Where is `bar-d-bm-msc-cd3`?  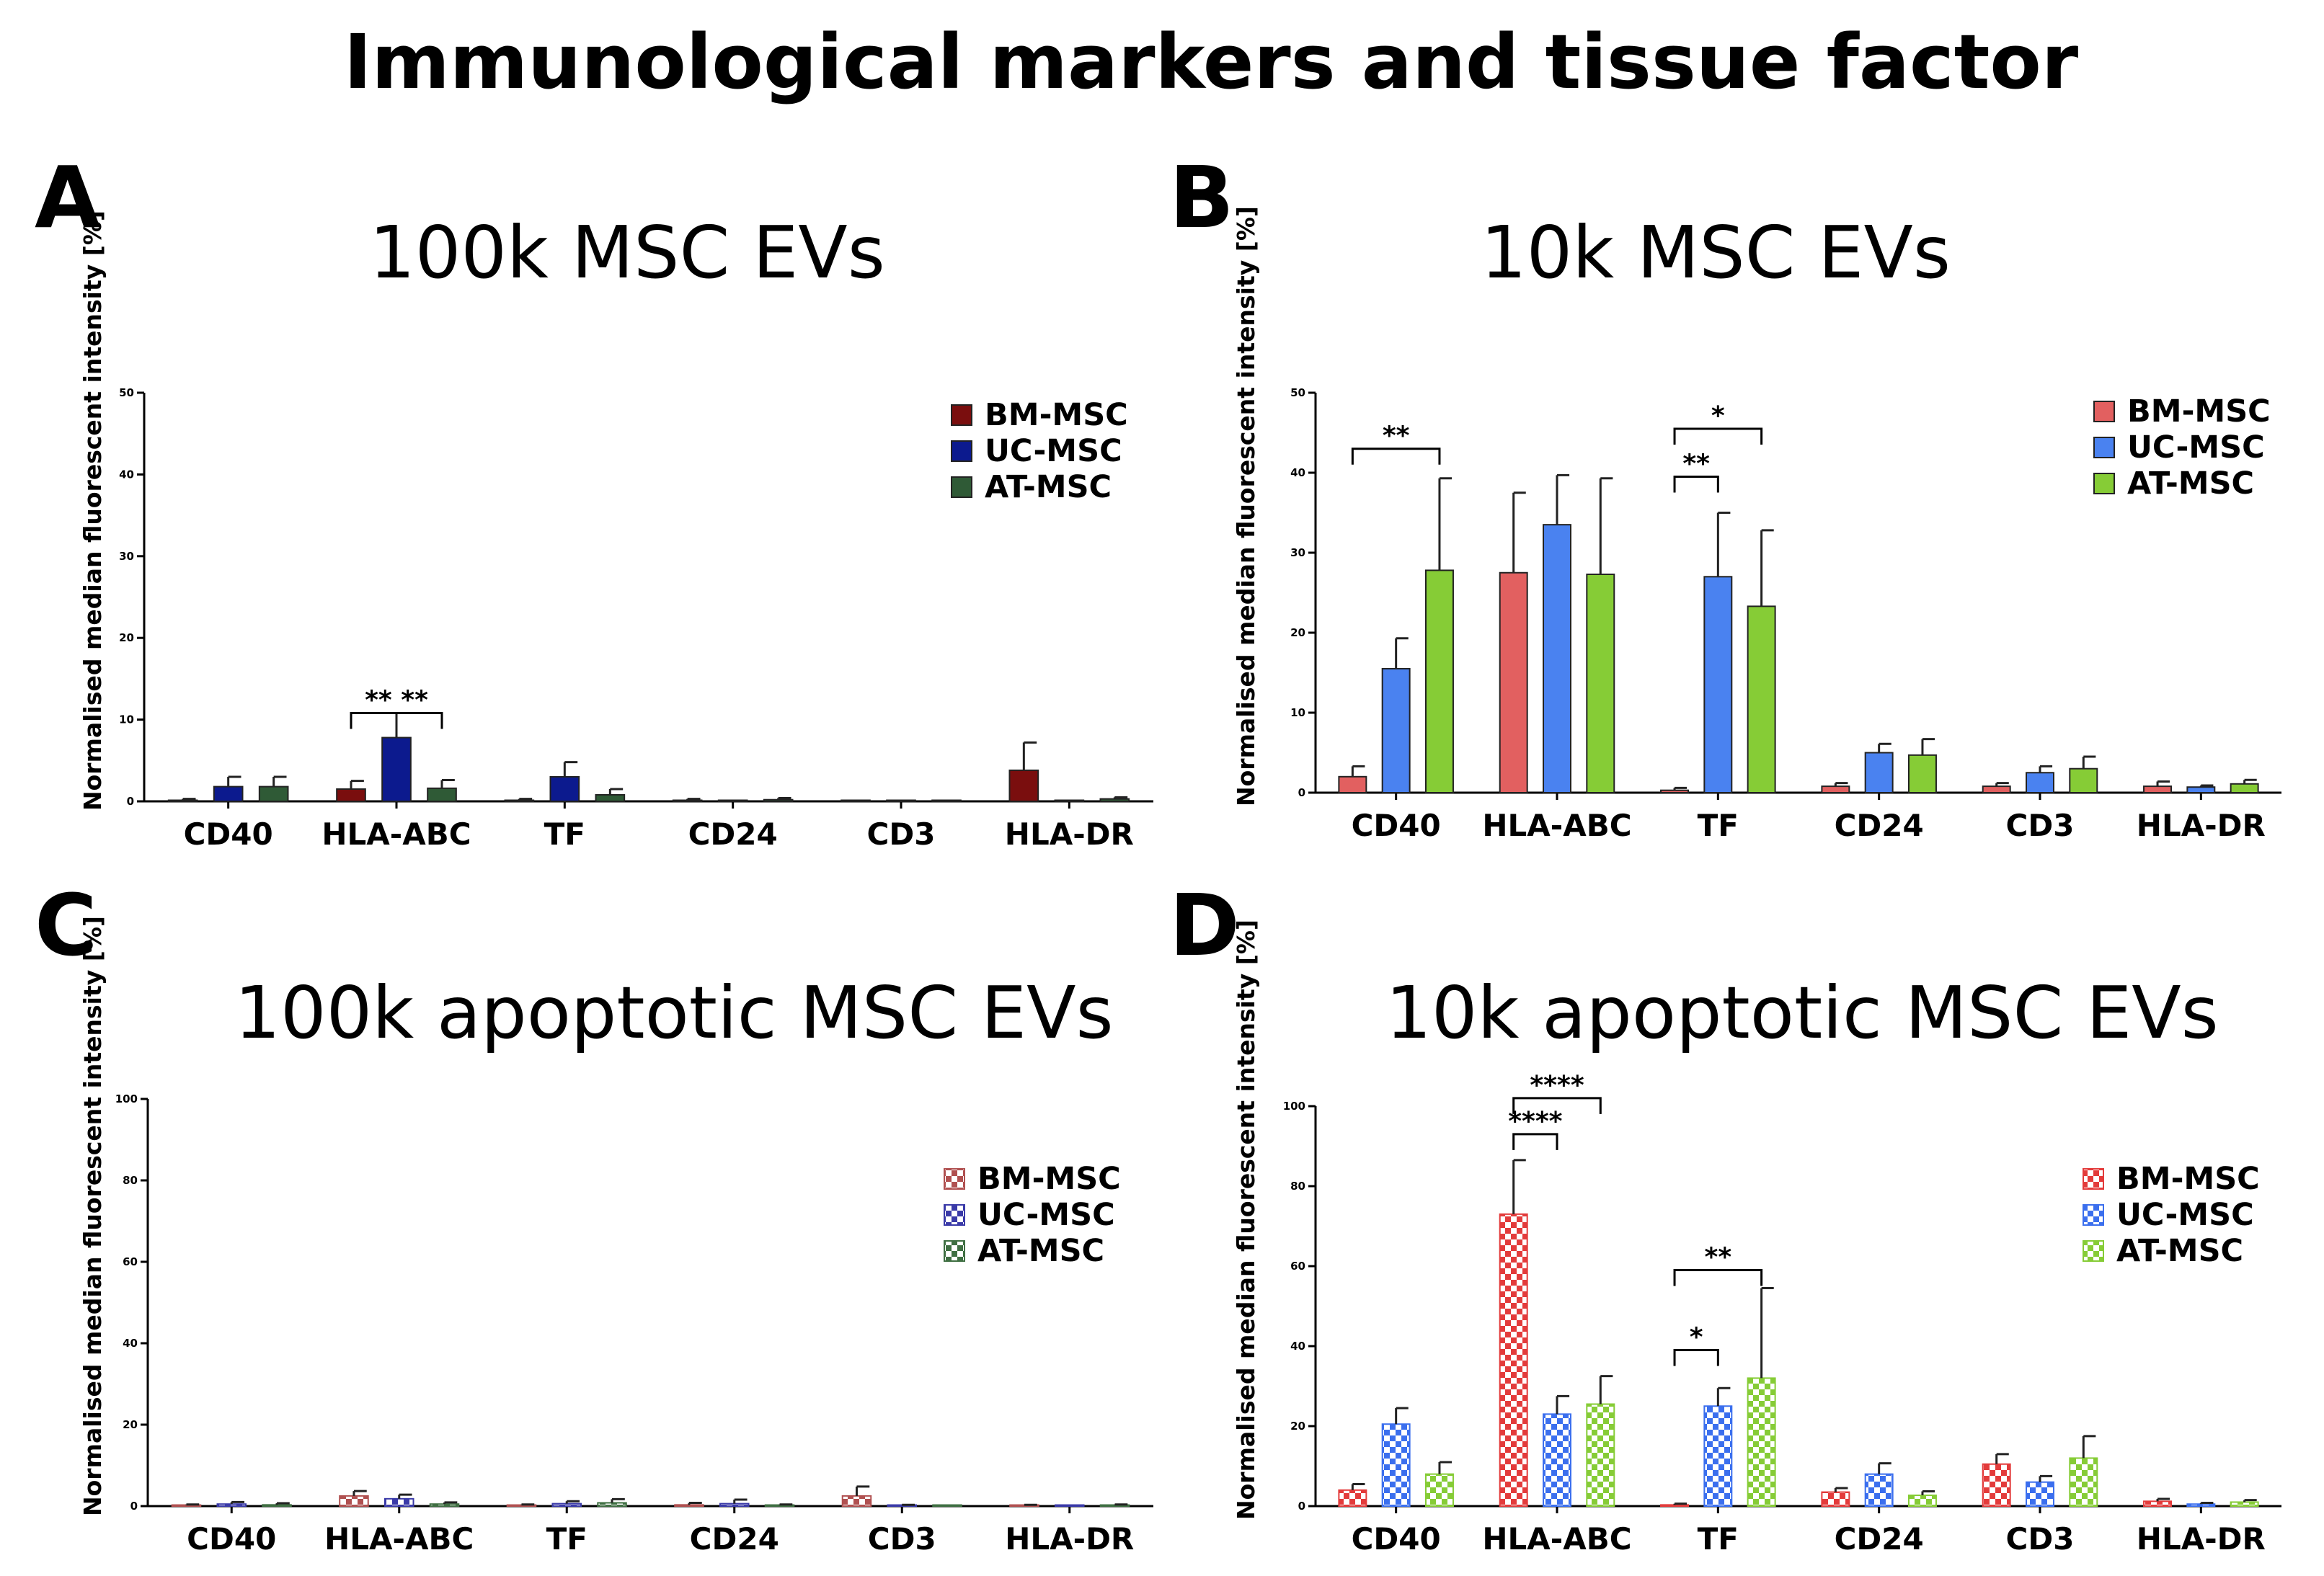
bar-d-bm-msc-cd3 is located at coordinates (1996, 1485).